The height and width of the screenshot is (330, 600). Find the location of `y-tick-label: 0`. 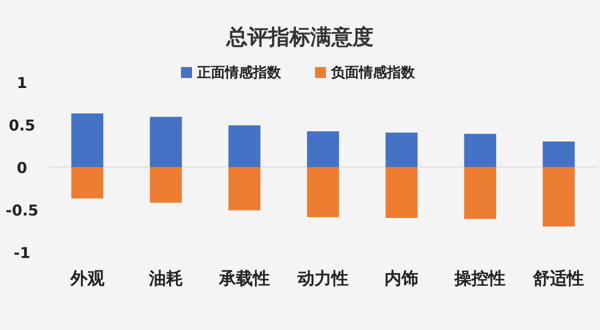

y-tick-label: 0 is located at coordinates (22, 168).